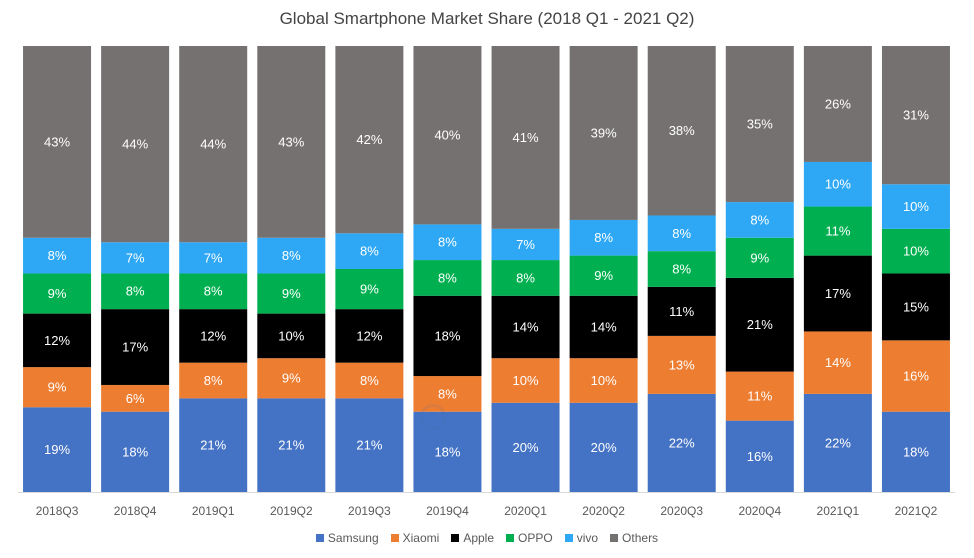 This screenshot has height=558, width=974. Describe the element at coordinates (447, 511) in the screenshot. I see `x-tick-label: 2019Q4` at that location.